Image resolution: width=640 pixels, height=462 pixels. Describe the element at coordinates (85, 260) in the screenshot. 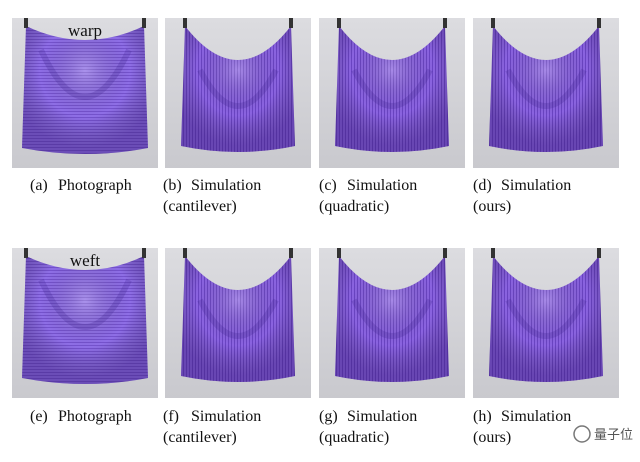

I see `overlay-label: weft` at that location.